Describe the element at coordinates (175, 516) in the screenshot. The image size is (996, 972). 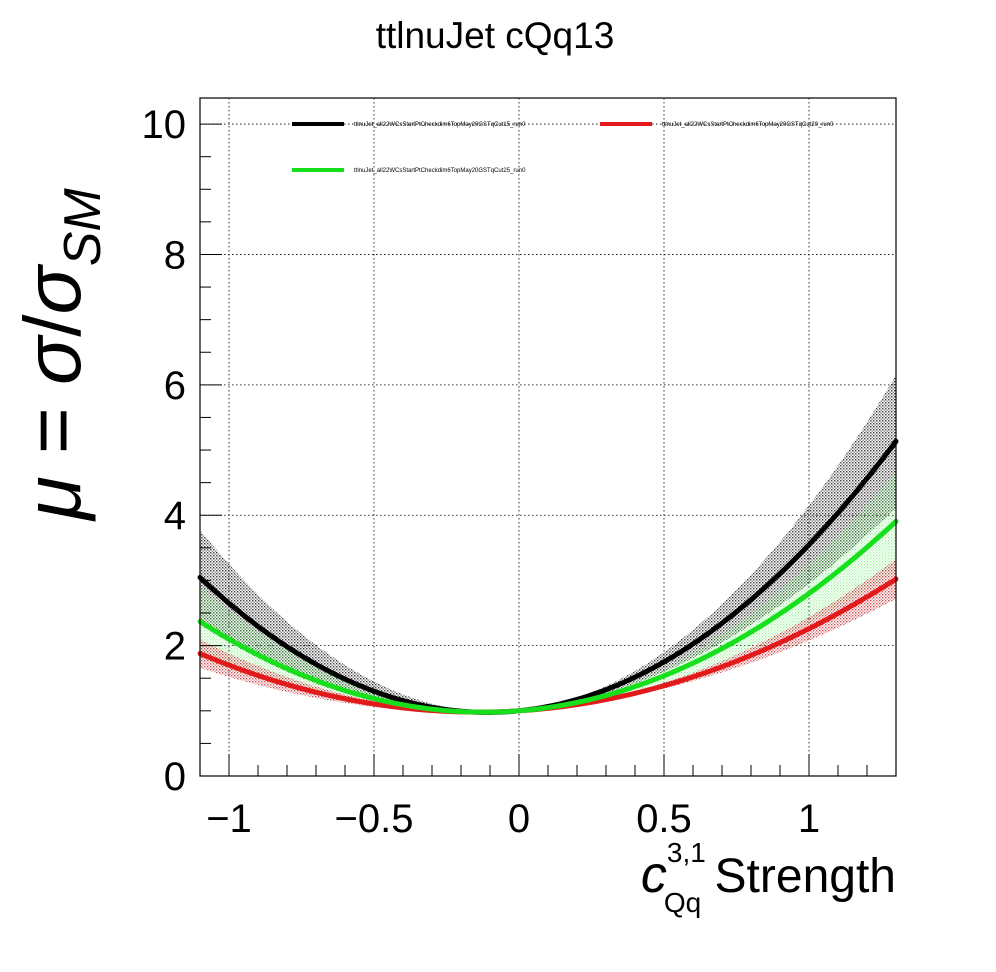
I see `y-tick-label: 4` at that location.